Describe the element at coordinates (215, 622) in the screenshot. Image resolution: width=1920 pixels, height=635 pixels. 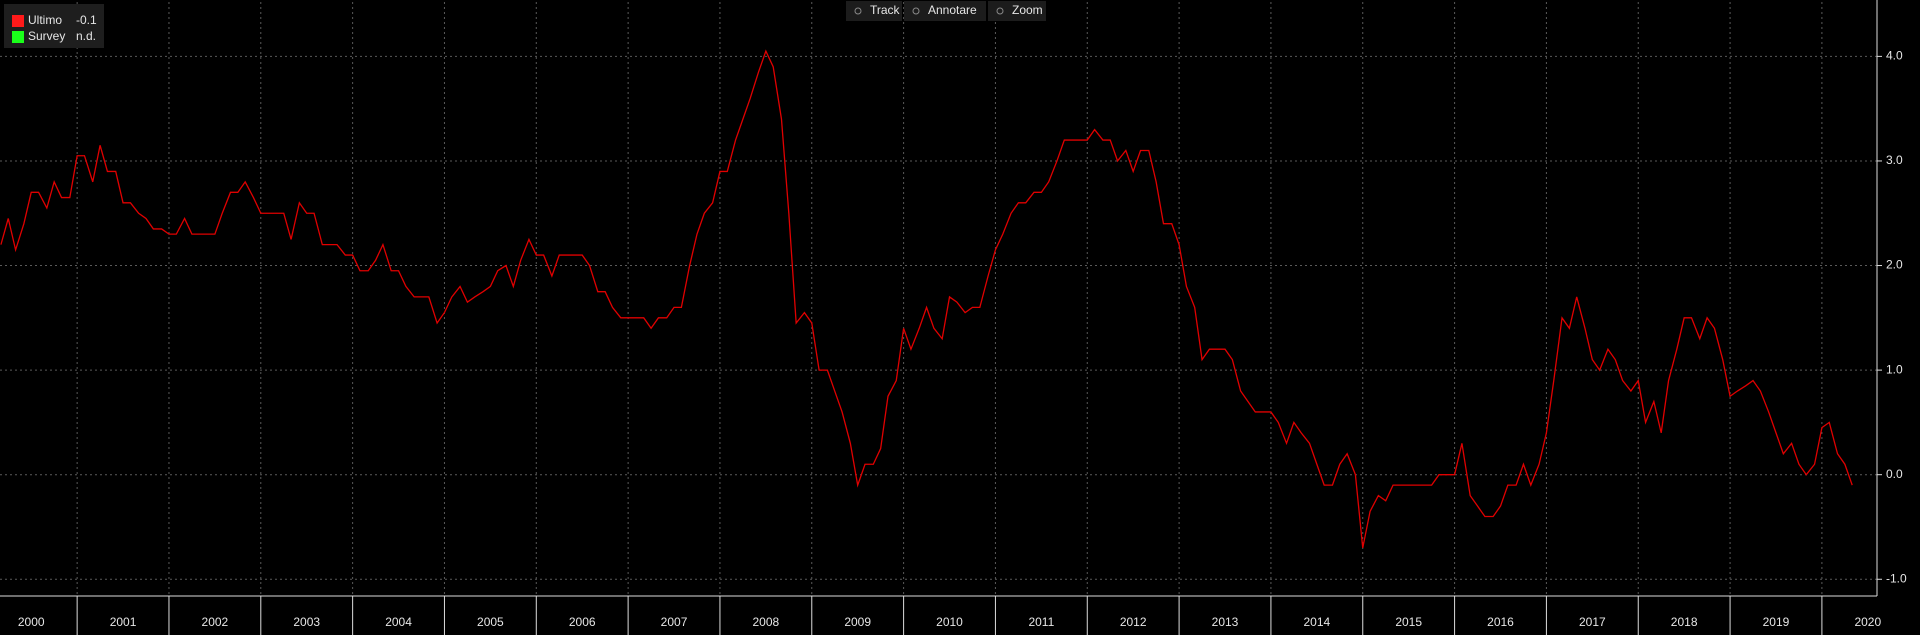
I see `x-tick-label: 2002` at that location.